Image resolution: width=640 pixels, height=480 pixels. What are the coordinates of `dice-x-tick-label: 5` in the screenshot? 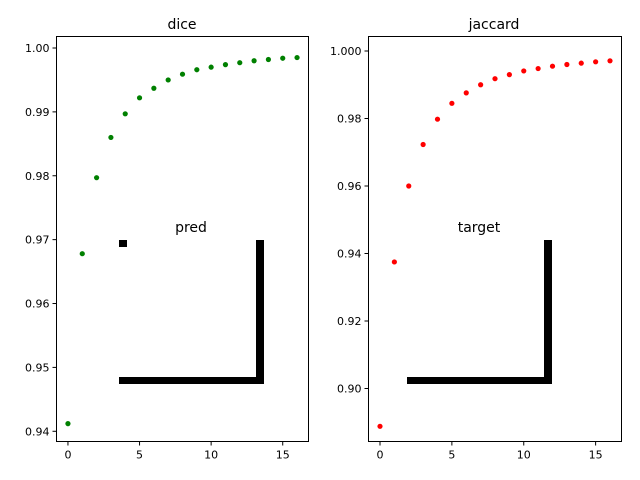 It's located at (139, 455).